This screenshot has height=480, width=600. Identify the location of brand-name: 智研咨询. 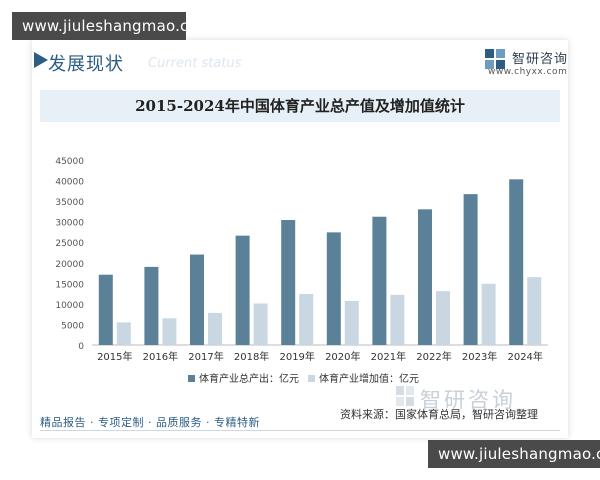
(540, 59).